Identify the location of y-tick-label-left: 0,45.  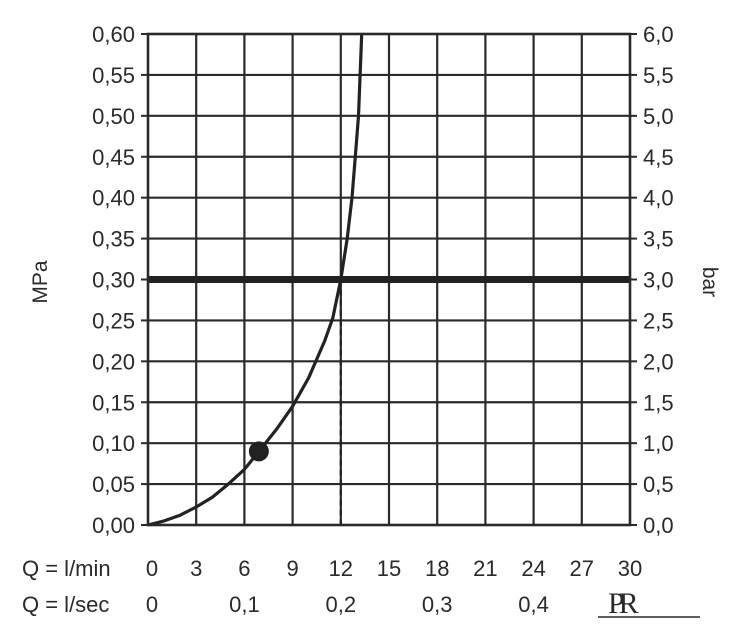
(113, 157).